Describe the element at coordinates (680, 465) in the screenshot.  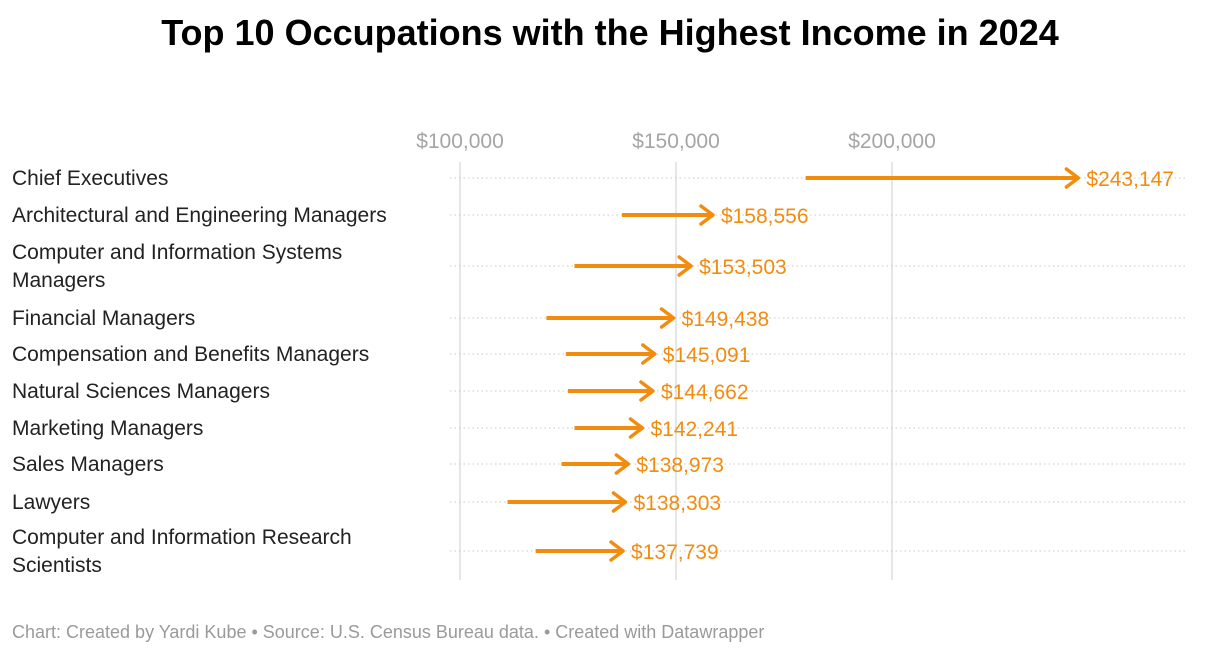
I see `value-label: $138,973` at that location.